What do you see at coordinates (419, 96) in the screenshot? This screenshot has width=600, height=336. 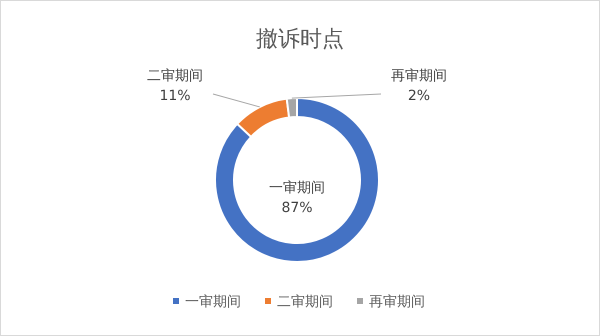 I see `data-label: 2%` at bounding box center [419, 96].